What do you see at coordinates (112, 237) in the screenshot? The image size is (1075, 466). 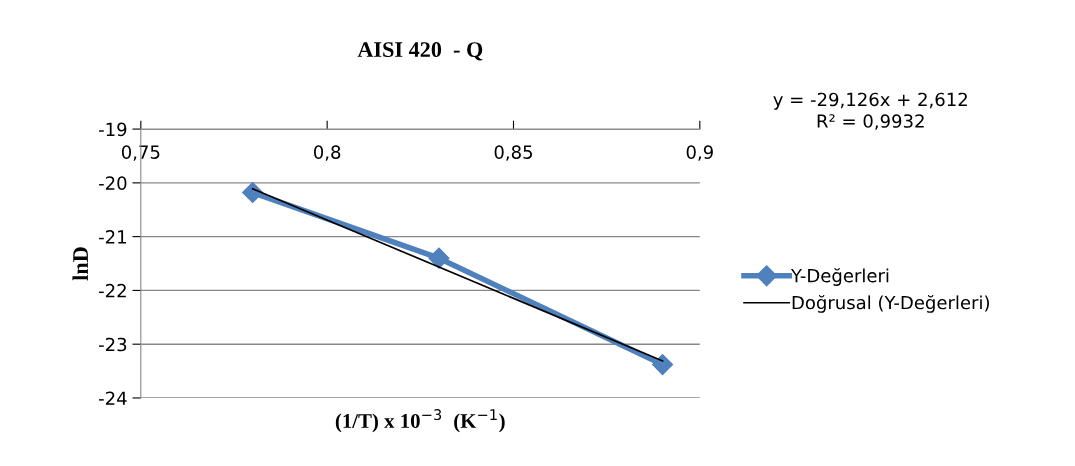 I see `y-tick-label: -21` at bounding box center [112, 237].